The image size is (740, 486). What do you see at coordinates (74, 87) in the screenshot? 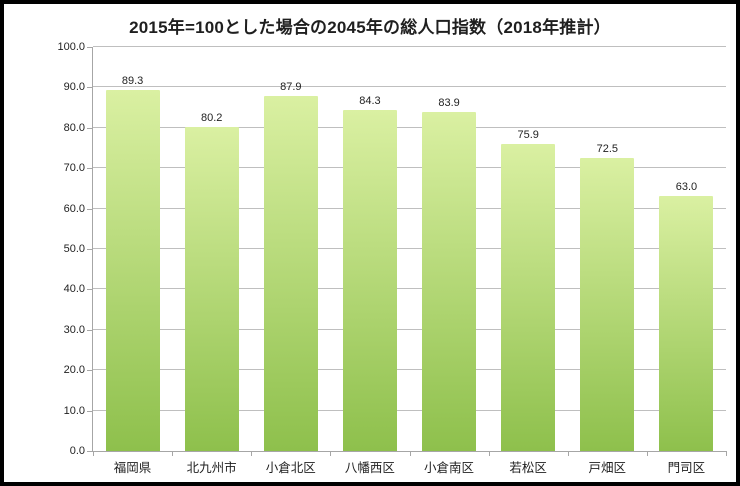
I see `y-tick-label: 90.0` at bounding box center [74, 87].